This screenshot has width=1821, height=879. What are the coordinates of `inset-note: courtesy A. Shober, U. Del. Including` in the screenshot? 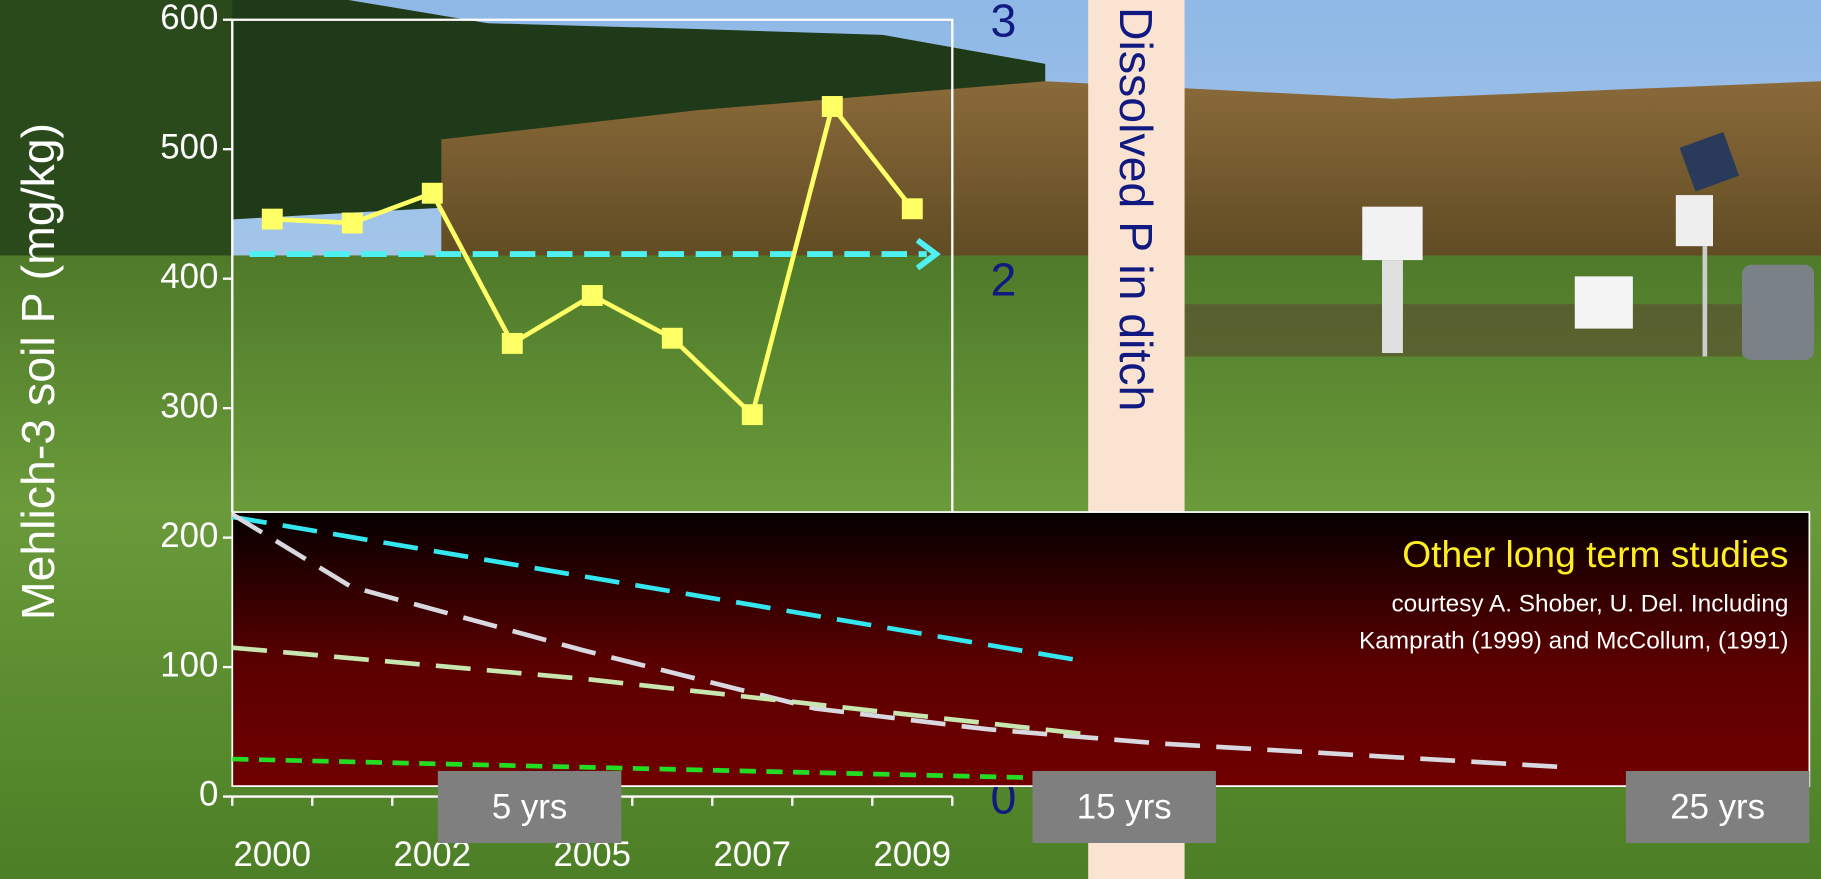 It's located at (1589, 603).